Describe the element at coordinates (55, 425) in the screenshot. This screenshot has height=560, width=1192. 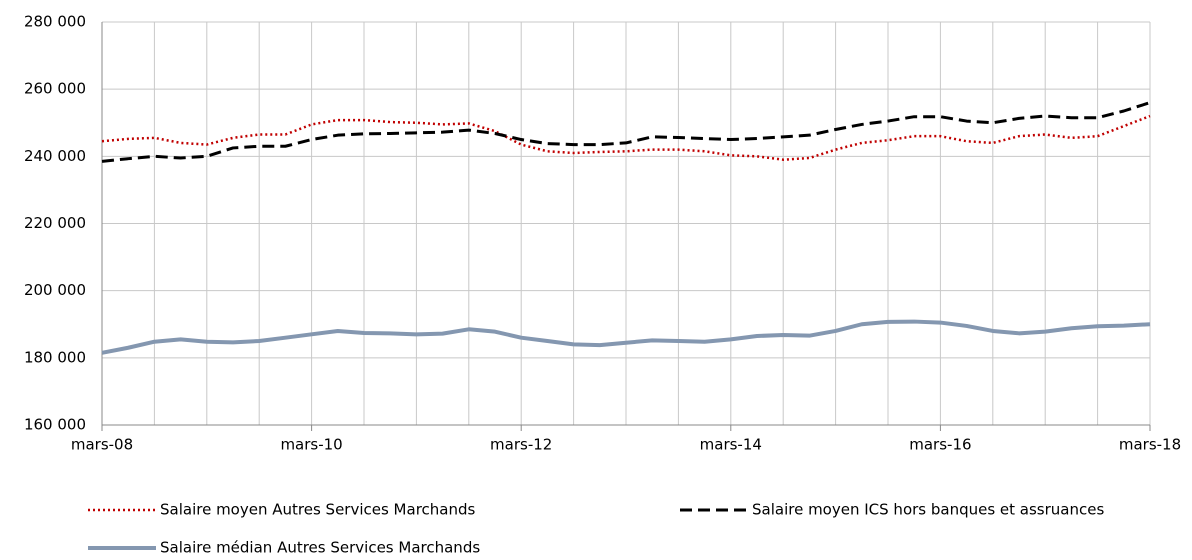
I see `y-tick-label: 160 000` at that location.